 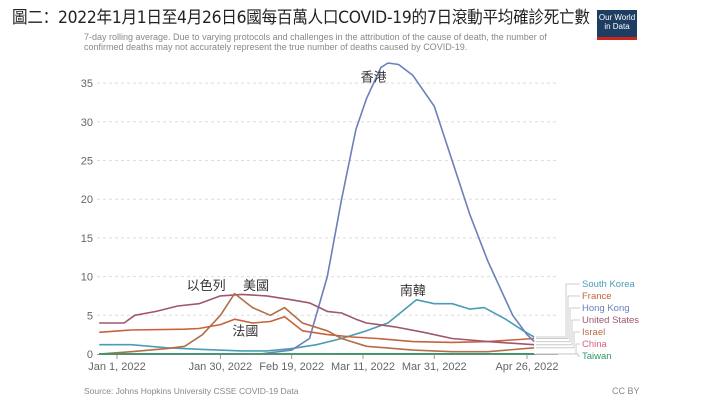 I want to click on x-tick-label: Mar 11, 2022, so click(x=363, y=367).